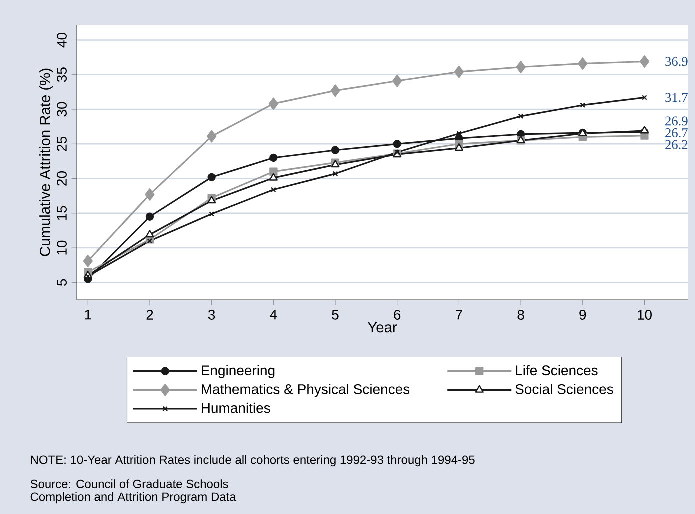 This screenshot has height=514, width=695. I want to click on x-axis-title: Year, so click(383, 327).